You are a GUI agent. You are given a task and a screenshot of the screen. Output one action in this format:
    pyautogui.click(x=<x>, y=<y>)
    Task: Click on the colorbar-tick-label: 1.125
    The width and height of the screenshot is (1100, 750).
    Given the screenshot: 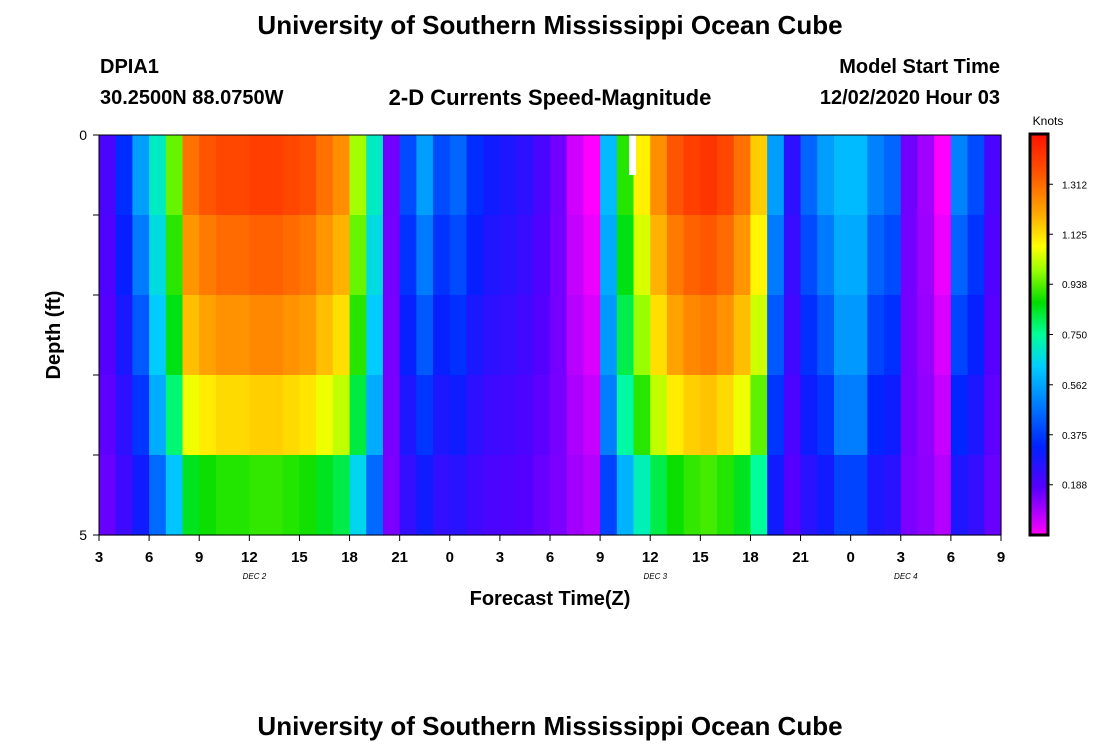 What is the action you would take?
    pyautogui.click(x=1074, y=235)
    